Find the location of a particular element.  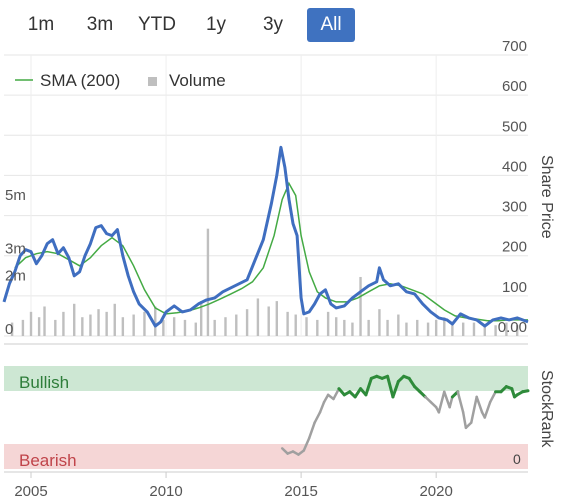

x-tick-label: 2020 is located at coordinates (435, 491).